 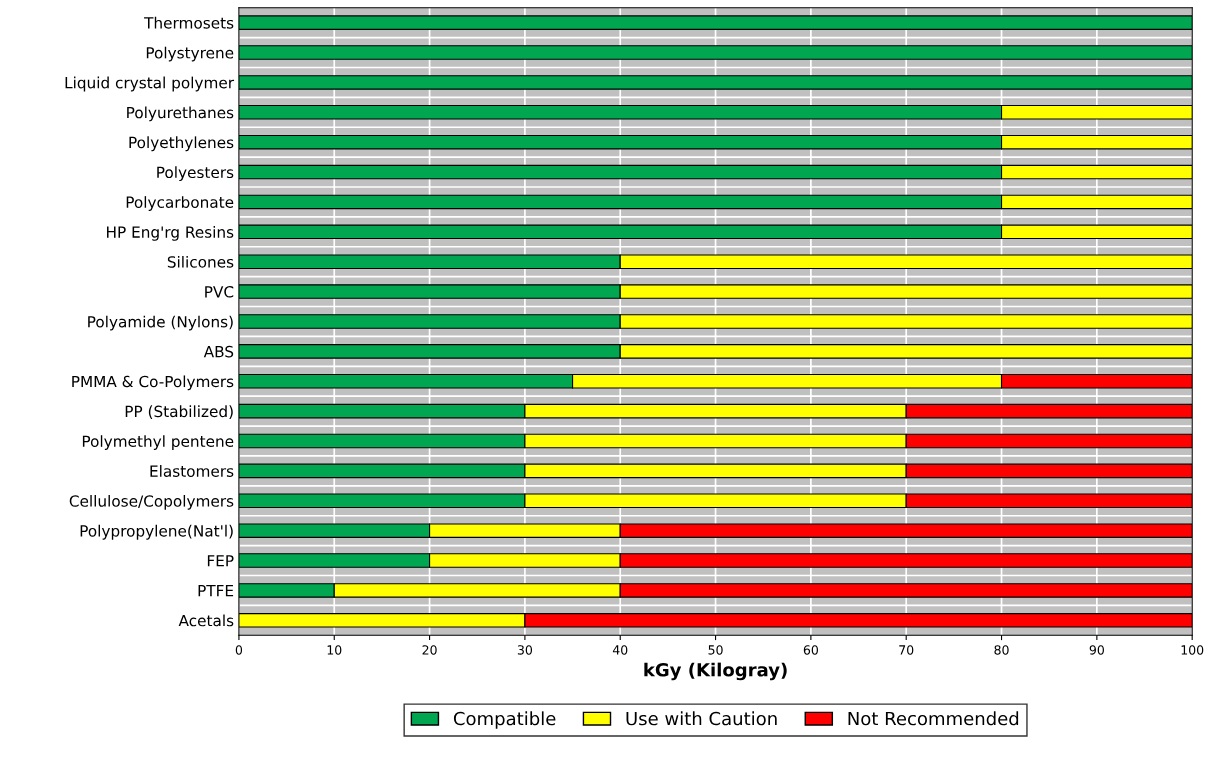 I want to click on legend-label: Not Recommended, so click(x=933, y=718).